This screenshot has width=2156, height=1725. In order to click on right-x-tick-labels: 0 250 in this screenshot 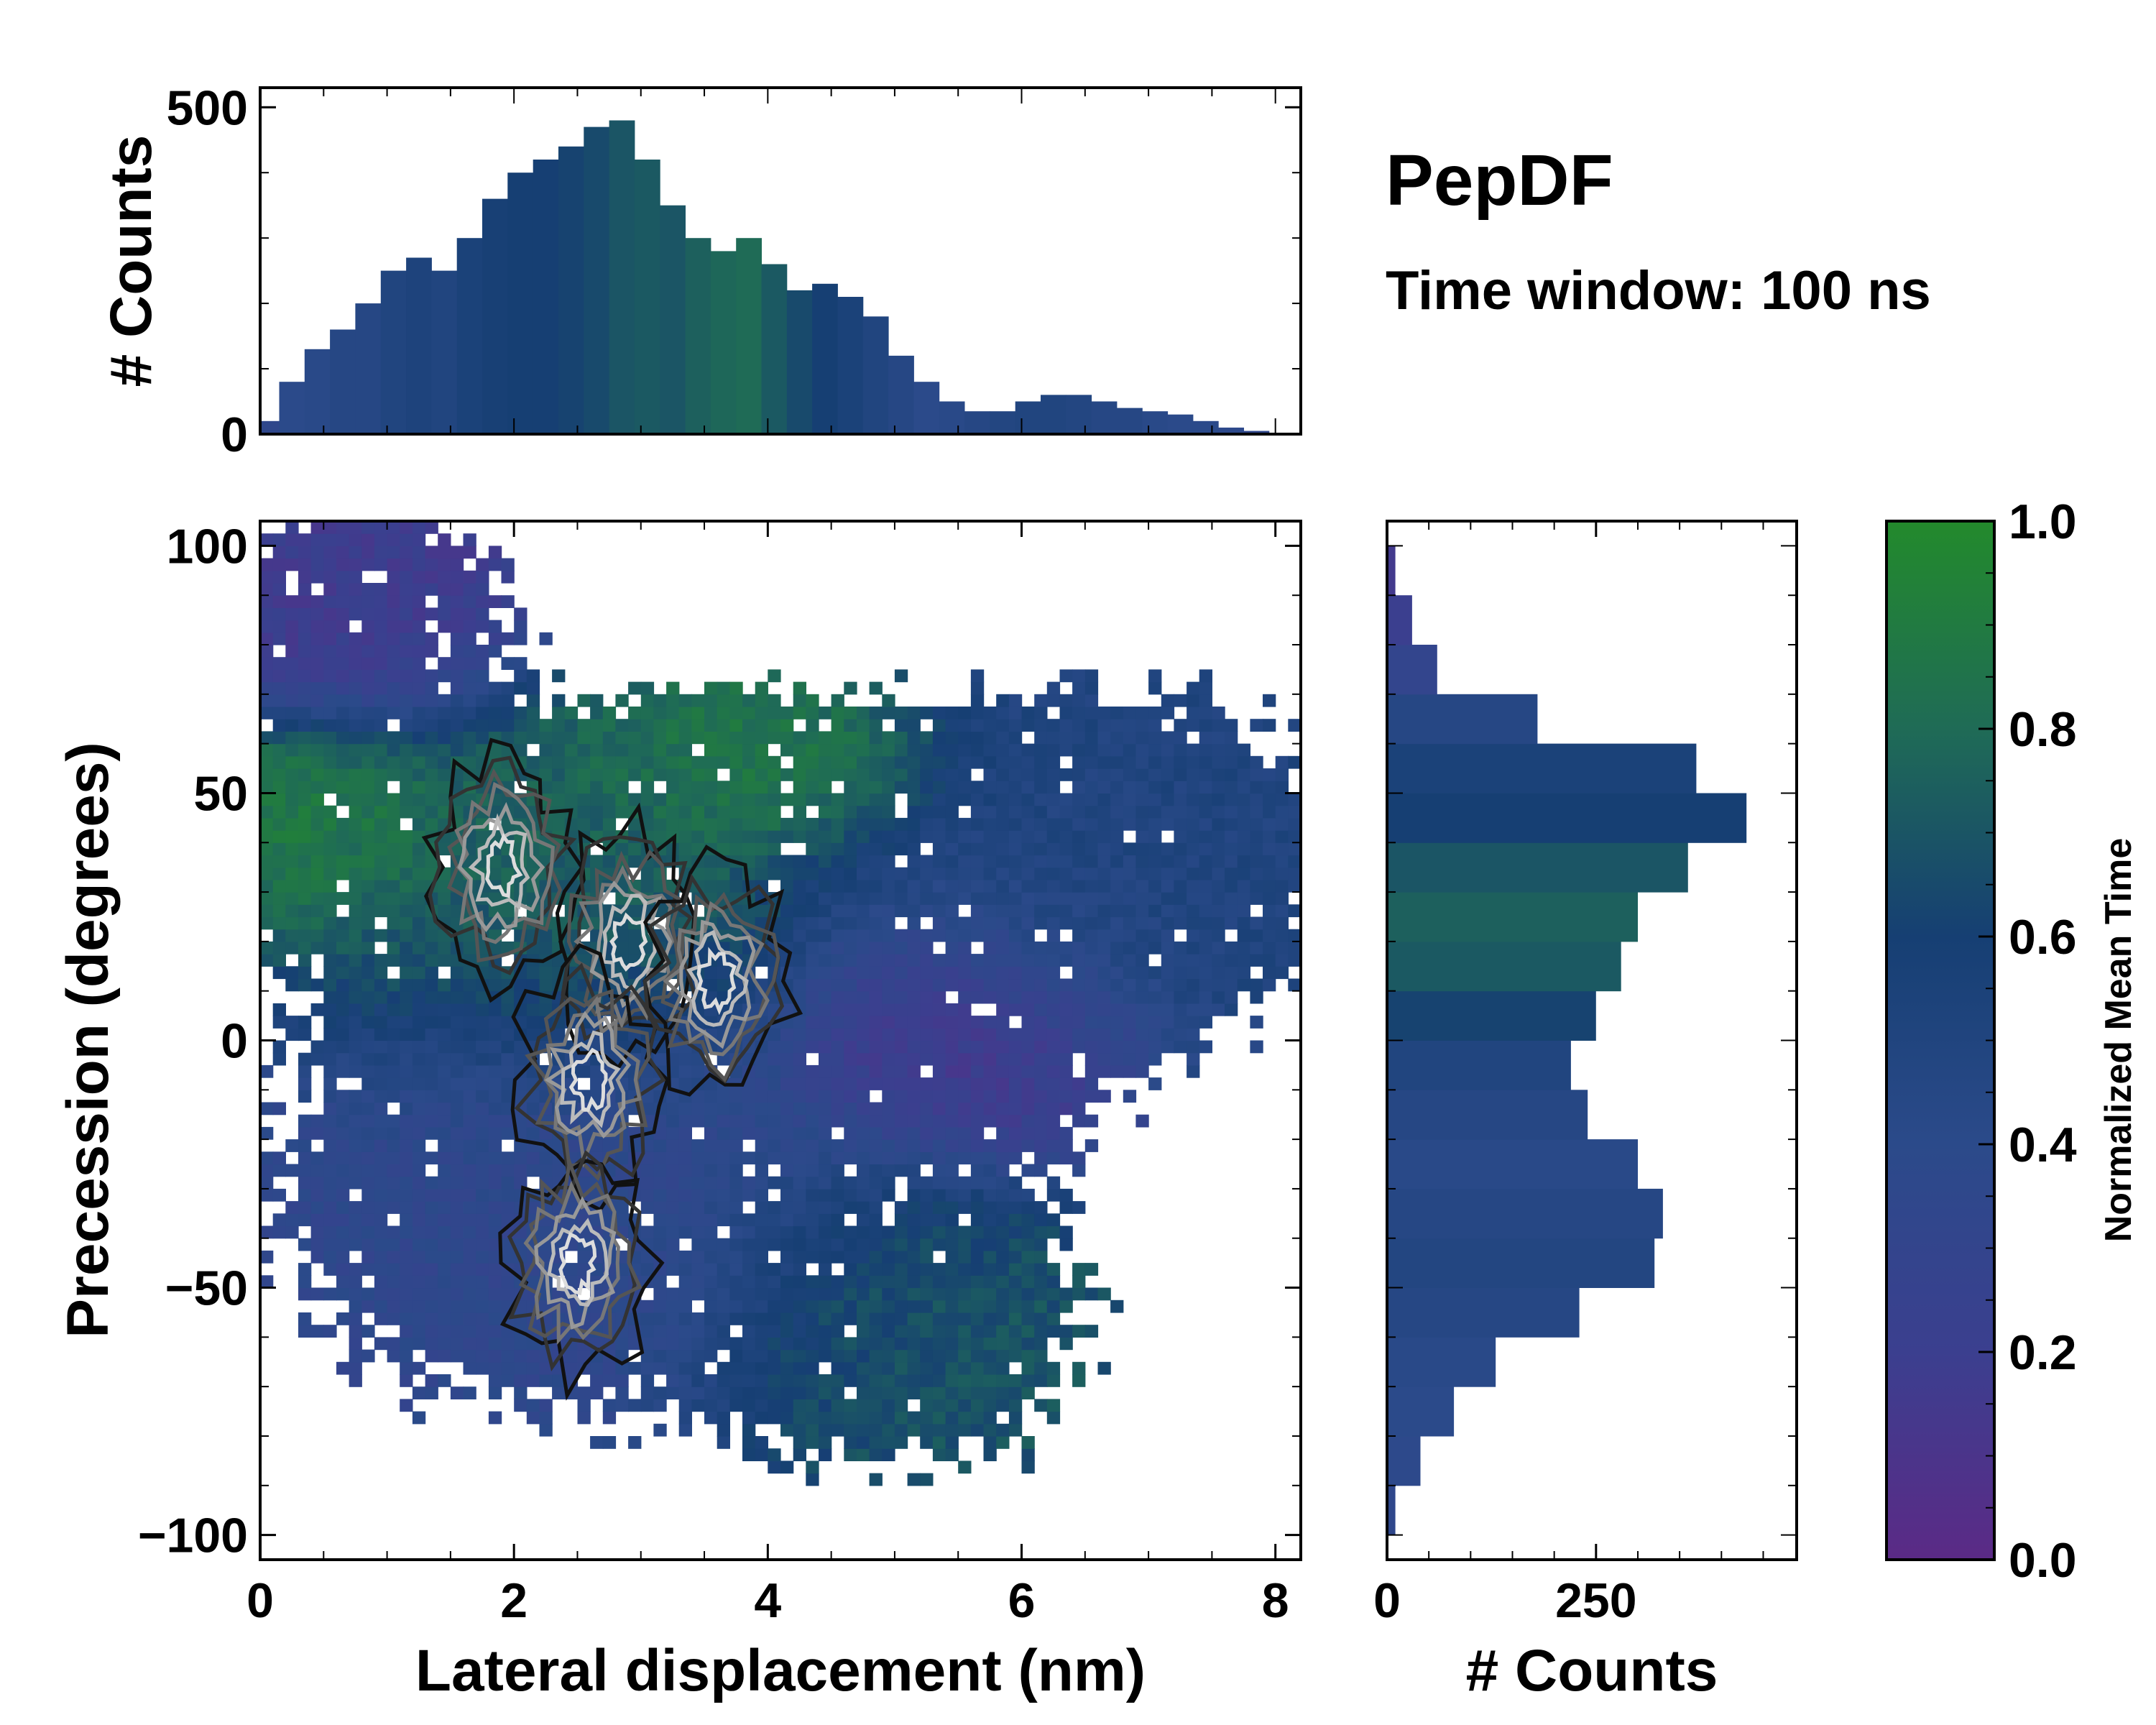, I will do `click(1505, 1600)`.